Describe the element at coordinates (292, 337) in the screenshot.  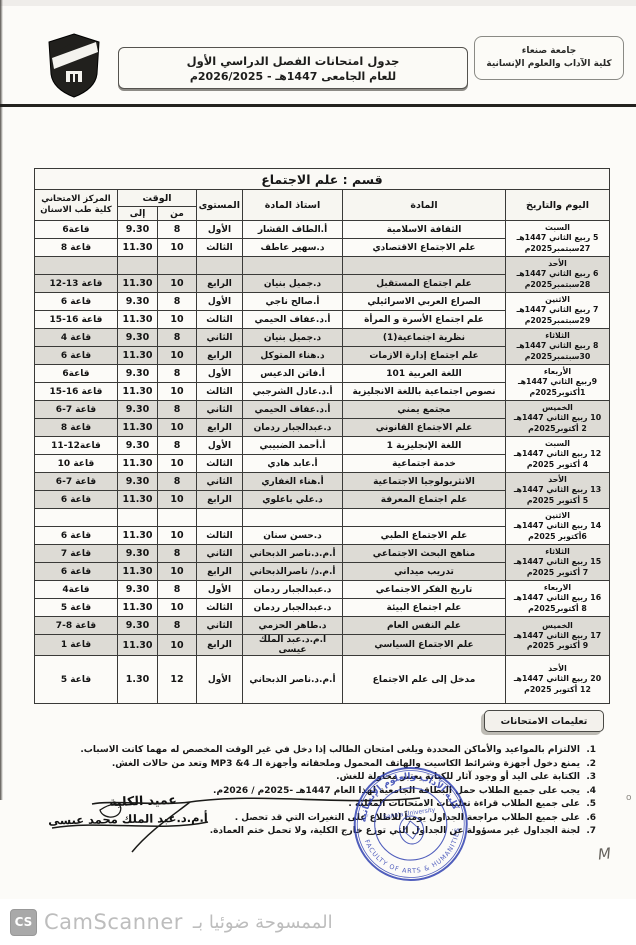
I see `instructor-cell: د.جميل بنيان` at that location.